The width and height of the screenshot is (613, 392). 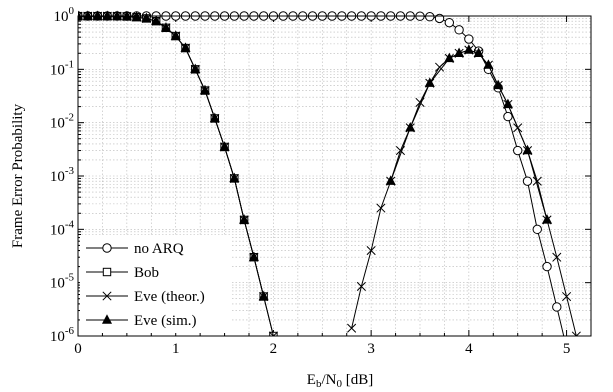 What do you see at coordinates (169, 297) in the screenshot?
I see `legend-label: Eve (theor.)` at bounding box center [169, 297].